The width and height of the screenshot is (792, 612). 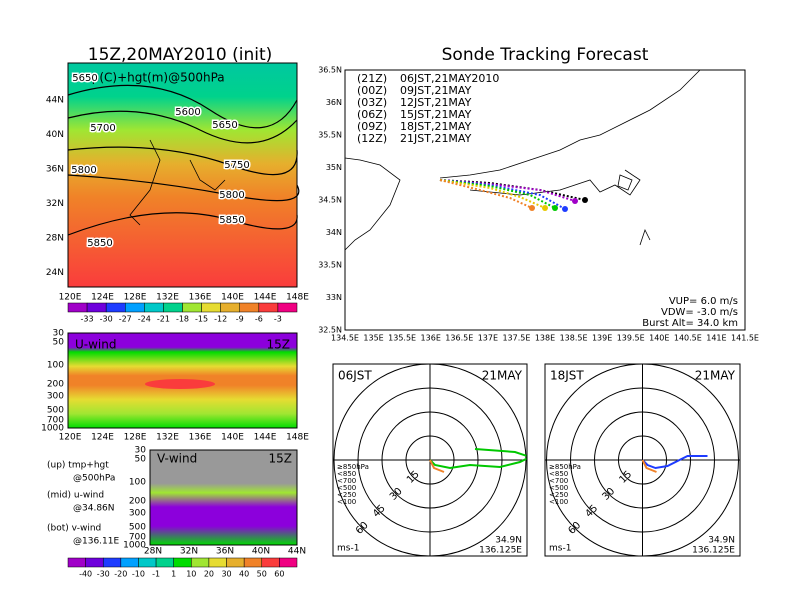 What do you see at coordinates (163, 319) in the screenshot?
I see `colorbar-label: -21` at bounding box center [163, 319].